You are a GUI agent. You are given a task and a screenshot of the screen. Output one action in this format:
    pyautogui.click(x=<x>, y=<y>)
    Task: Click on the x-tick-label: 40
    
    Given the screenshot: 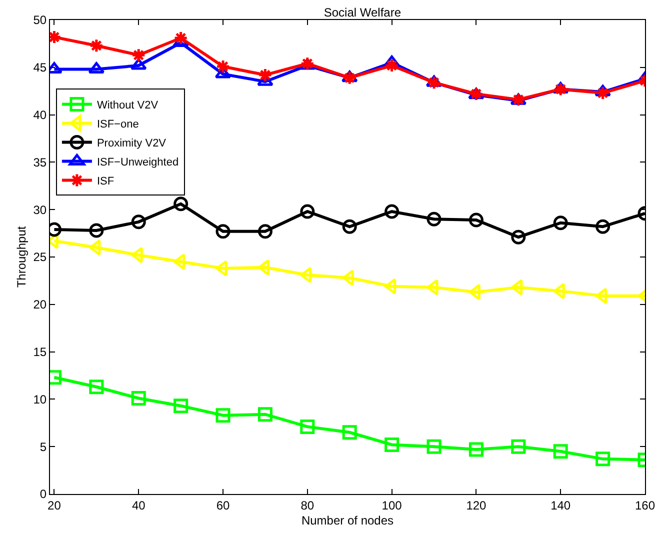 What is the action you would take?
    pyautogui.click(x=139, y=505)
    